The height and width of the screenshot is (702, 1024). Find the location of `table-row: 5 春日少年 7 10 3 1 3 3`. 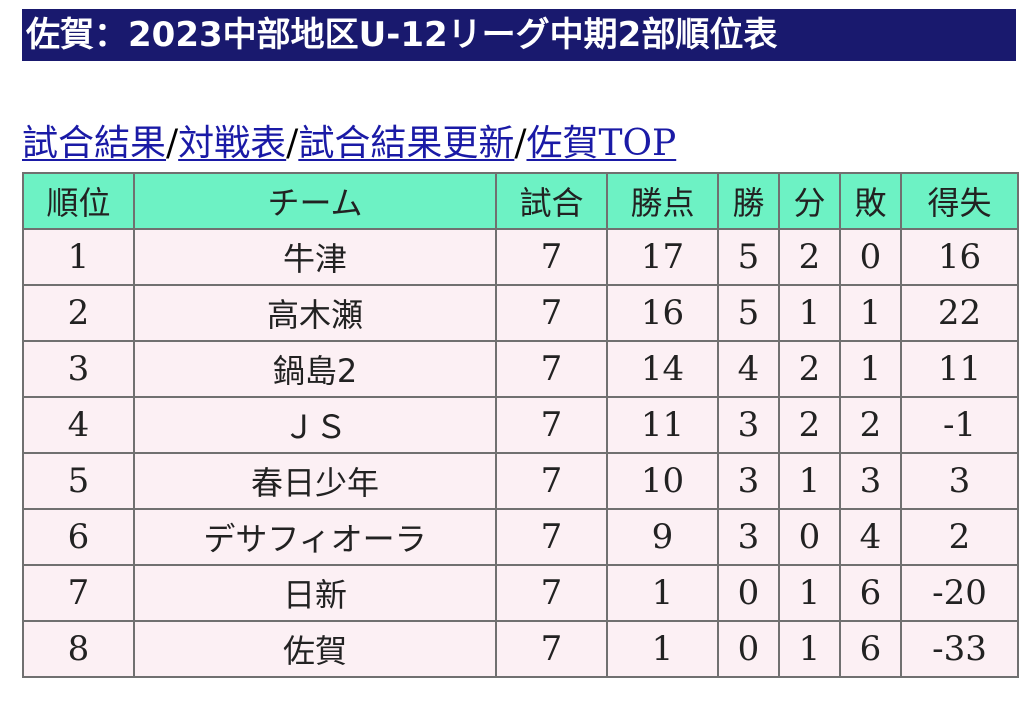

table-row: 5 春日少年 7 10 3 1 3 3 is located at coordinates (520, 481).